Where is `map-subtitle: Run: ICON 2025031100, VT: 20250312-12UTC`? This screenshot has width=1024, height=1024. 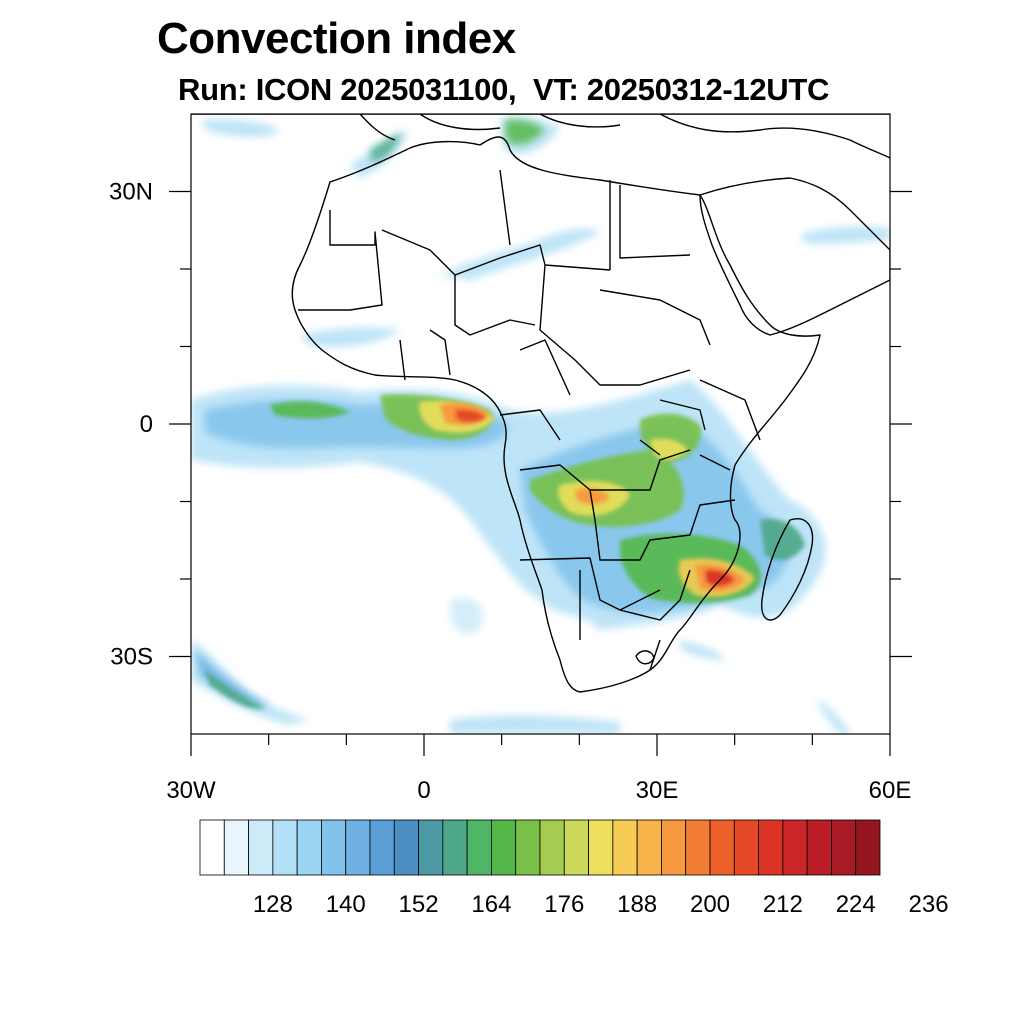
map-subtitle: Run: ICON 2025031100, VT: 20250312-12UTC is located at coordinates (504, 89).